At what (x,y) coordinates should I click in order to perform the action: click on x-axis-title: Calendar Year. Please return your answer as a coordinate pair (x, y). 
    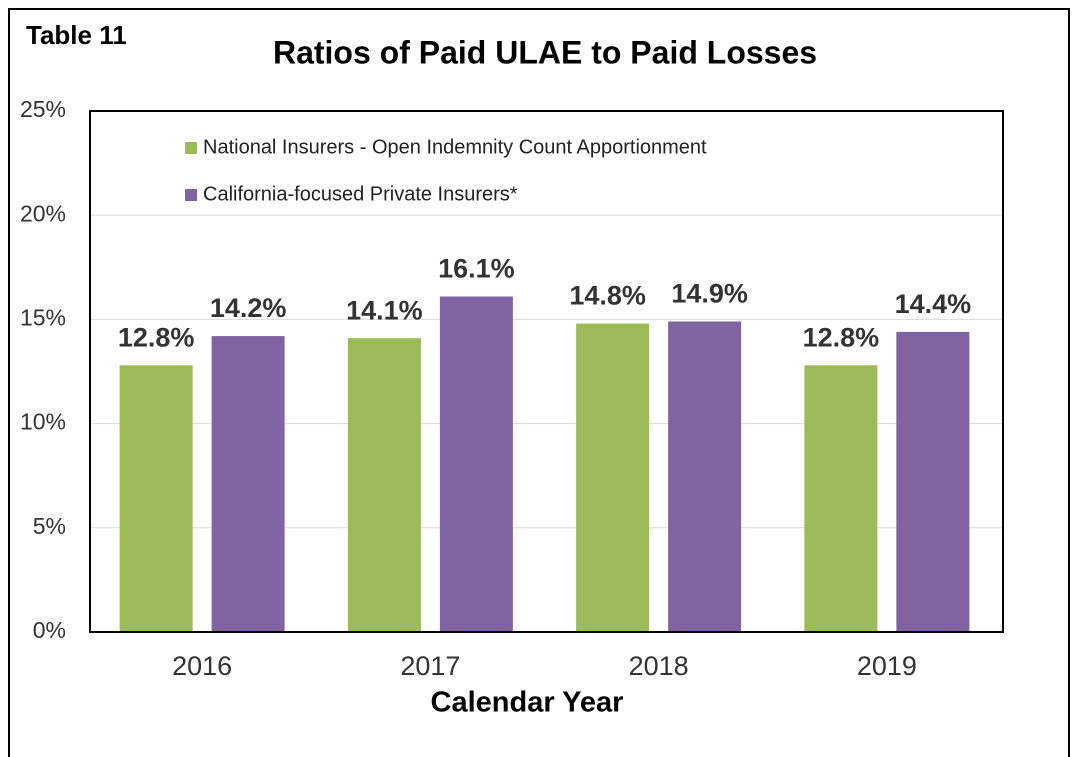
    Looking at the image, I should click on (527, 703).